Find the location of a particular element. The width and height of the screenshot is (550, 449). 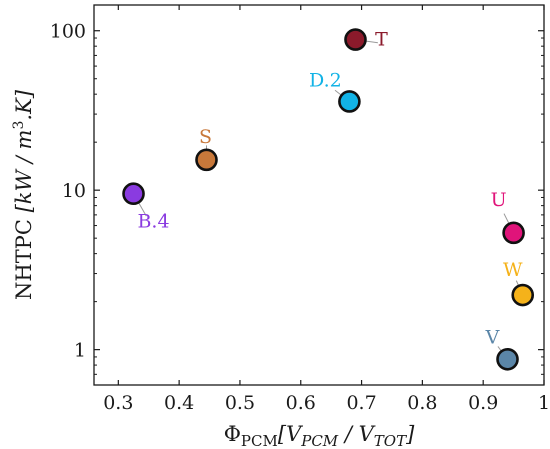

x-axis-title-part: / is located at coordinates (348, 434).